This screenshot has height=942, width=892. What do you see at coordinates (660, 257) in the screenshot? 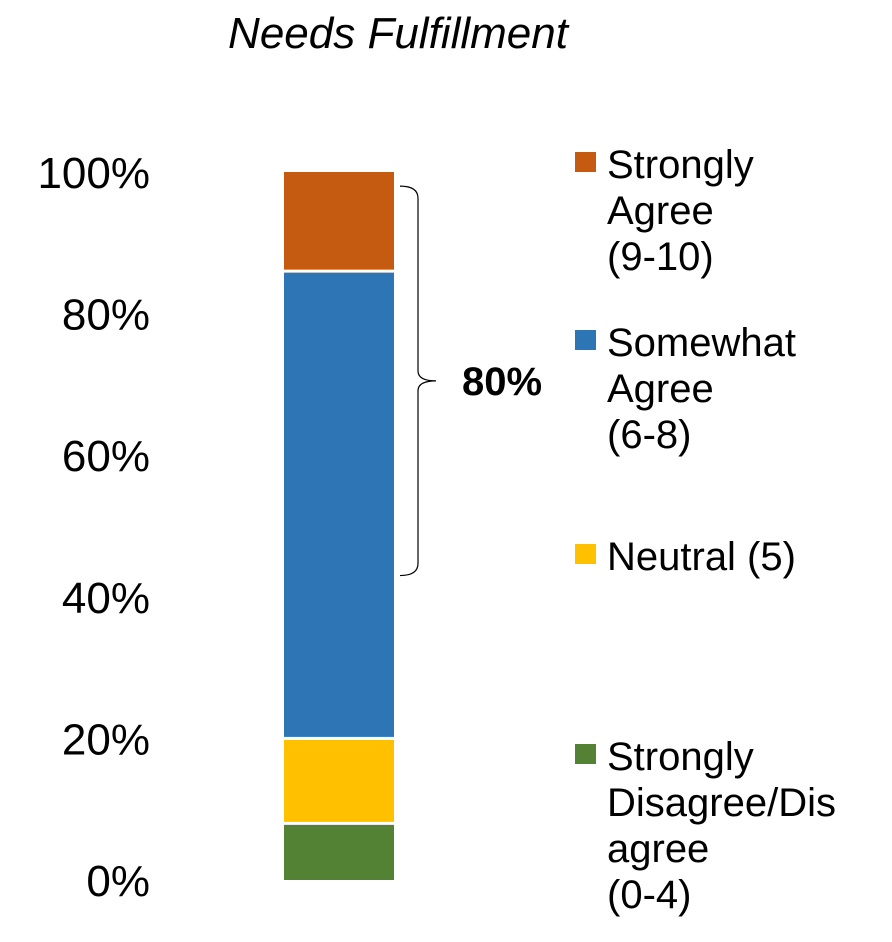
I see `legend-label: (9-10)` at bounding box center [660, 257].